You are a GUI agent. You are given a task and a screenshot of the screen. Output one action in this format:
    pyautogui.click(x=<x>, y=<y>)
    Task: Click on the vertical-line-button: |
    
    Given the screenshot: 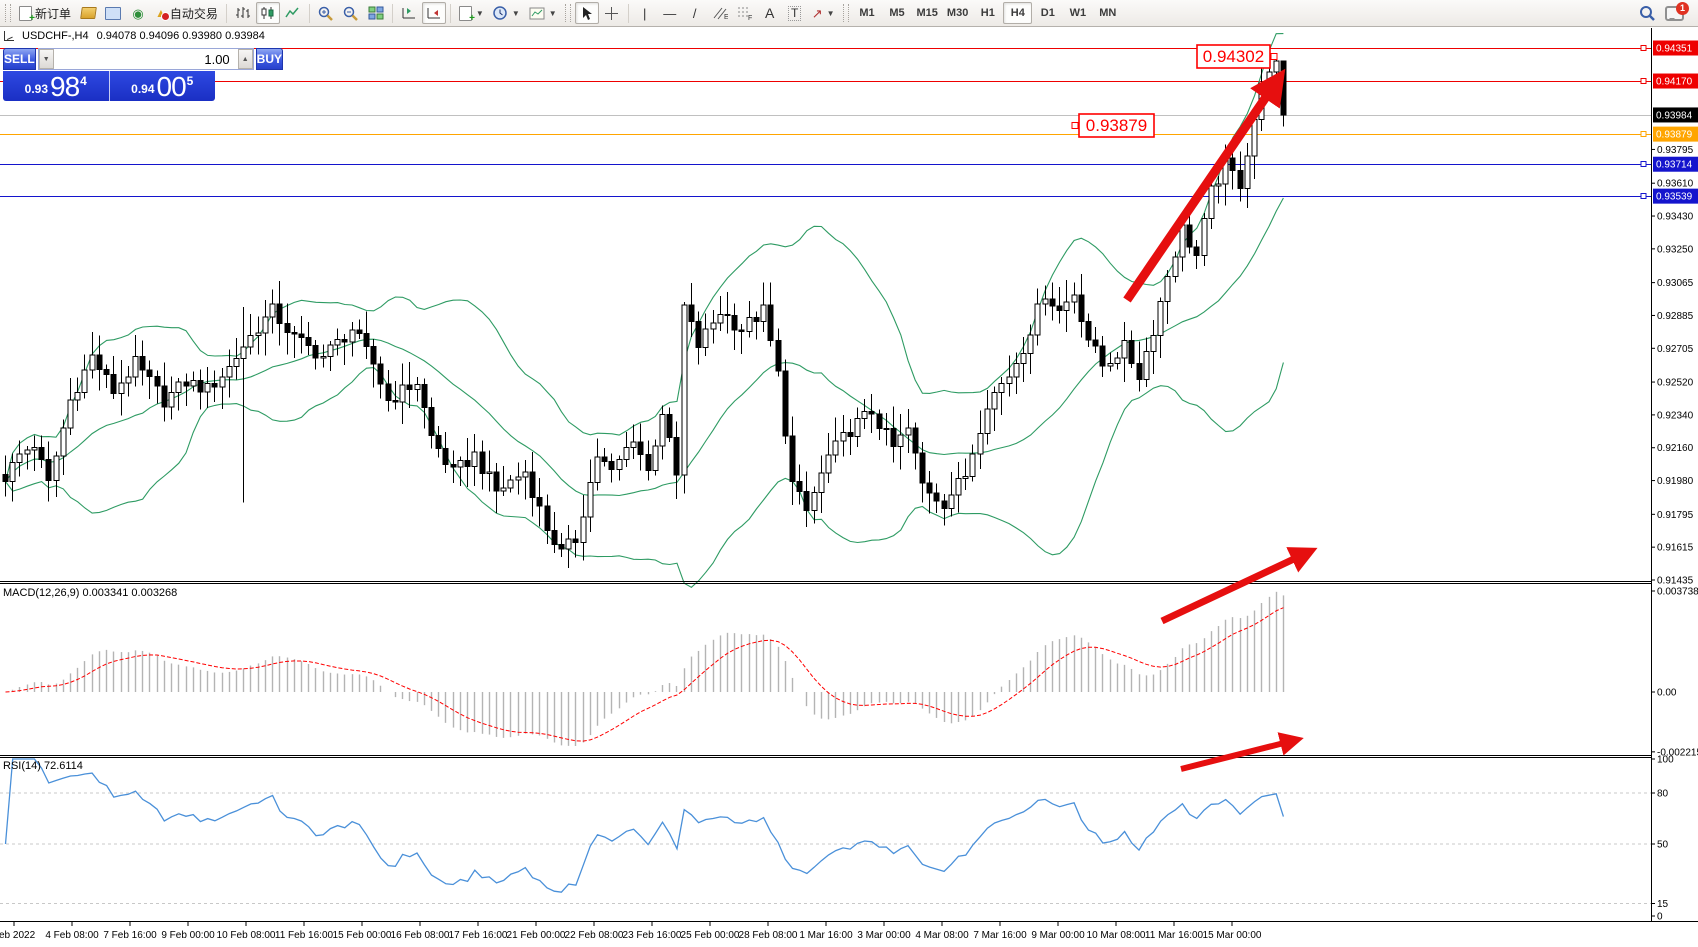 What is the action you would take?
    pyautogui.click(x=645, y=13)
    